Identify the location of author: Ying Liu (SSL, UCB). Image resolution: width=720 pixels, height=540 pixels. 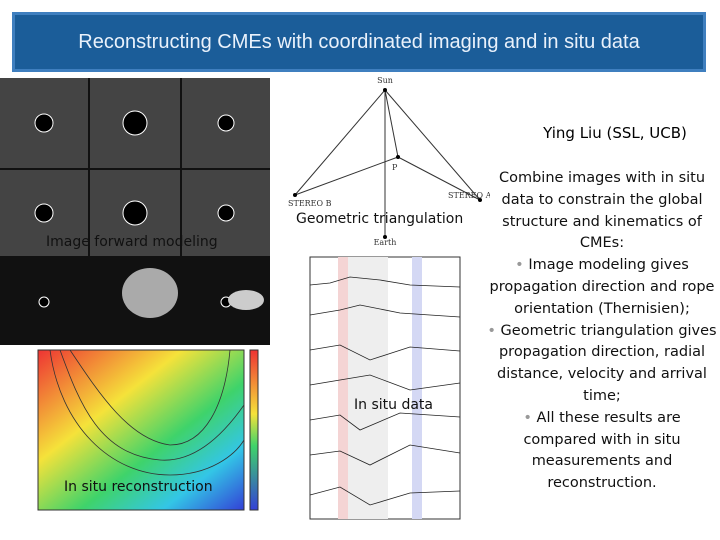
(615, 133).